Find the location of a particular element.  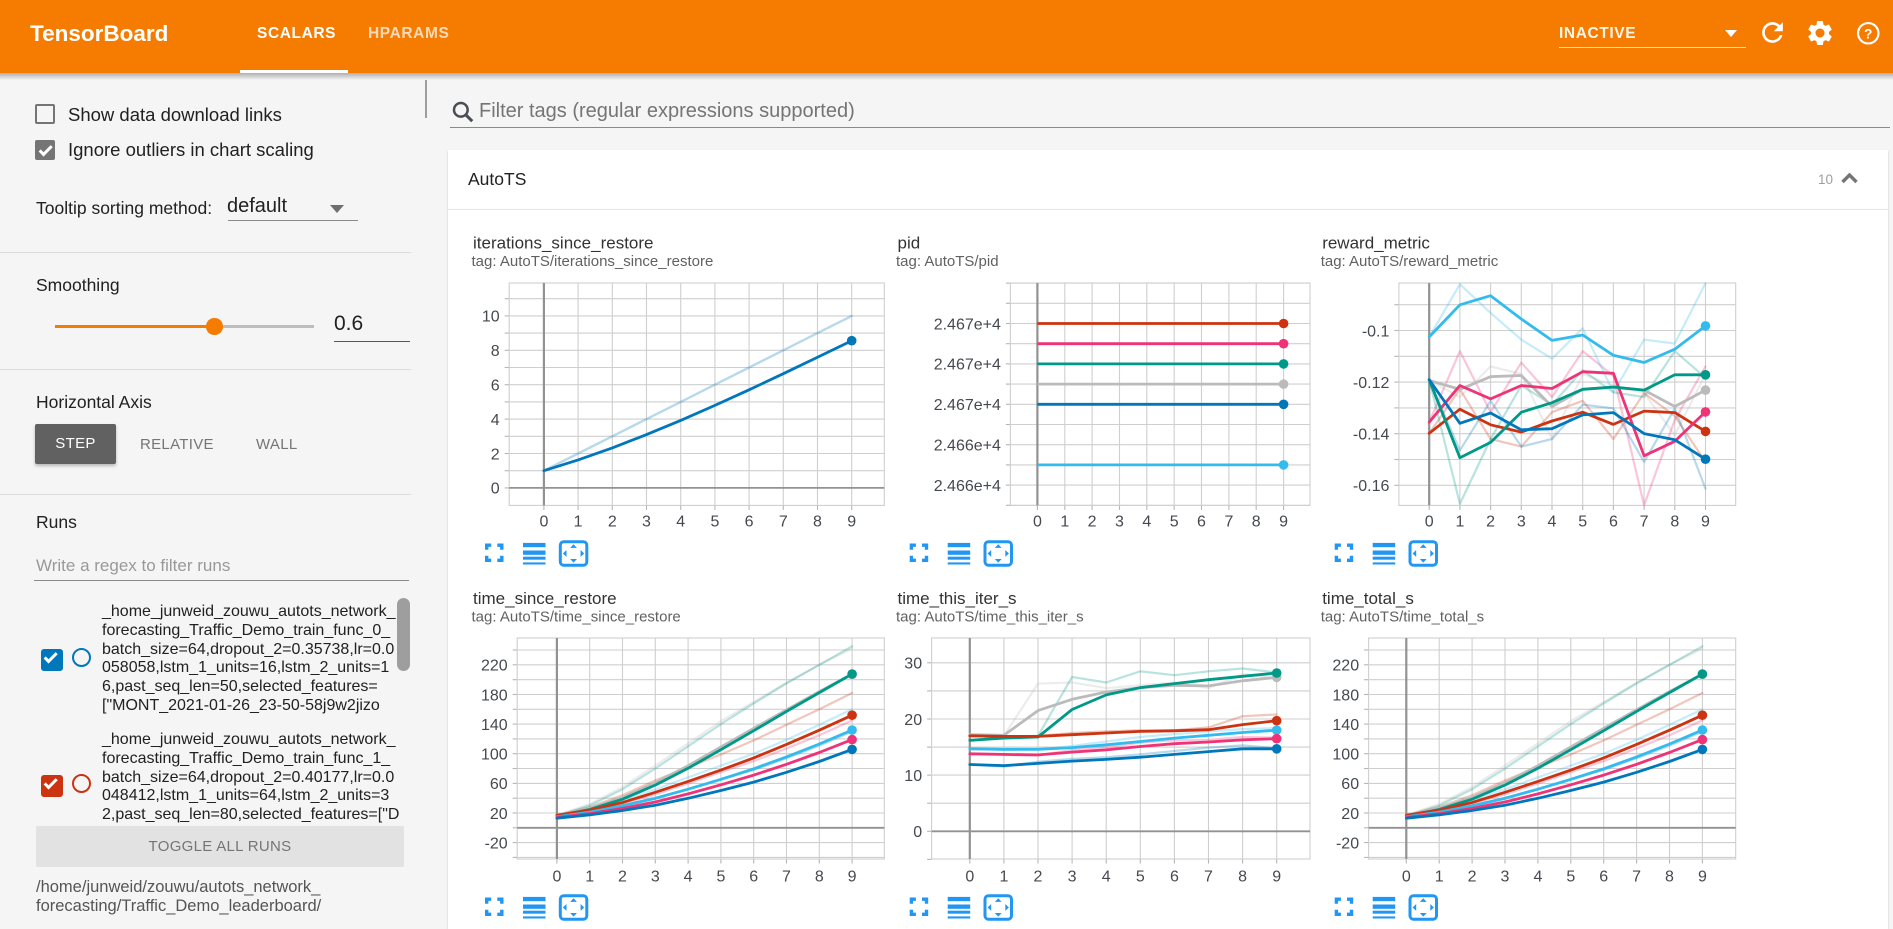

svg-text: time_this_iter_s is located at coordinates (957, 598).